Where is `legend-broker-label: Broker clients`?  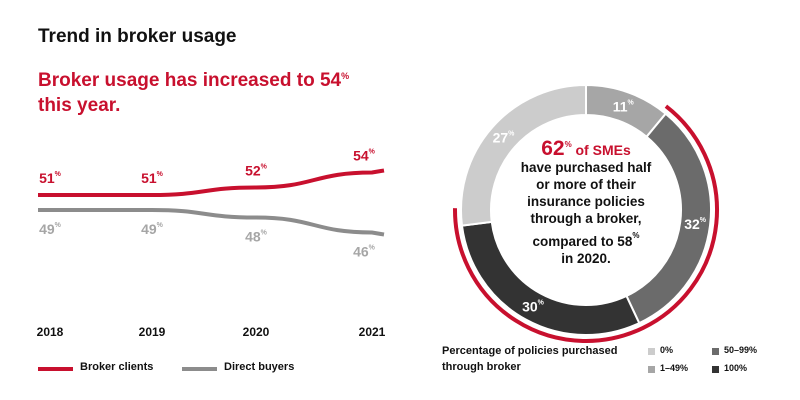 legend-broker-label: Broker clients is located at coordinates (117, 367).